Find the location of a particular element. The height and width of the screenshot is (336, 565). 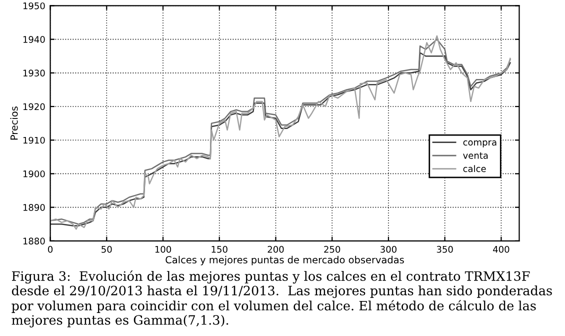

x-tick-label: 150 is located at coordinates (220, 249).